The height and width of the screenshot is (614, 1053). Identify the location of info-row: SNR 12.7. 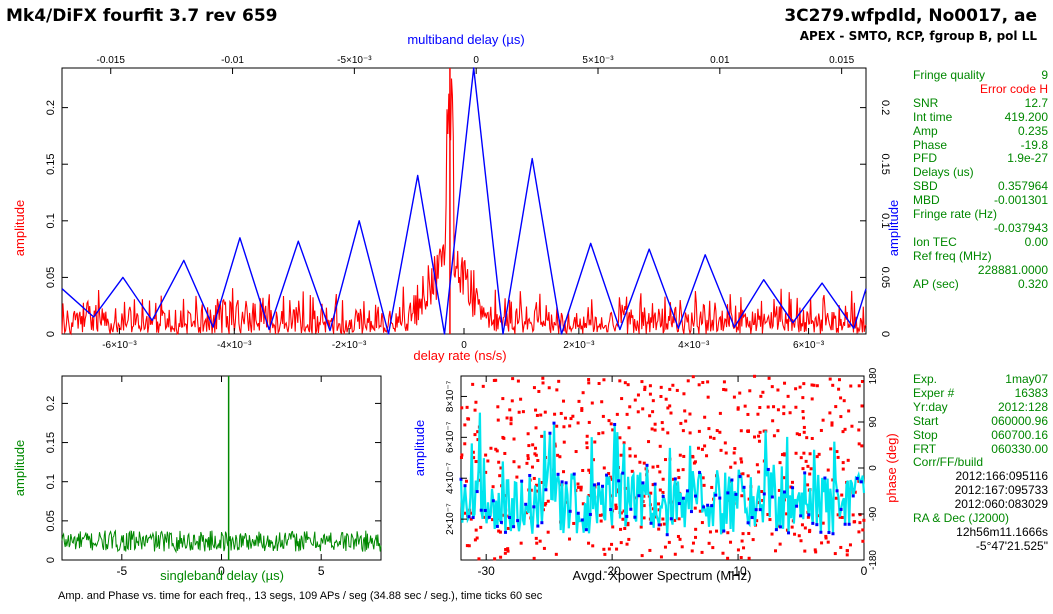
(980, 103).